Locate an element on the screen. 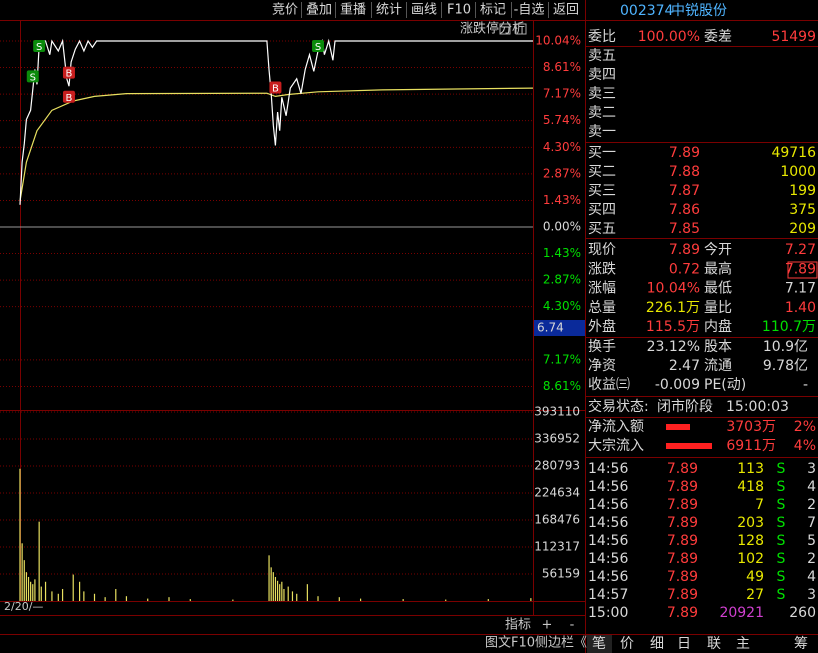 This screenshot has width=818, height=653. bid-label: 买四 is located at coordinates (602, 210).